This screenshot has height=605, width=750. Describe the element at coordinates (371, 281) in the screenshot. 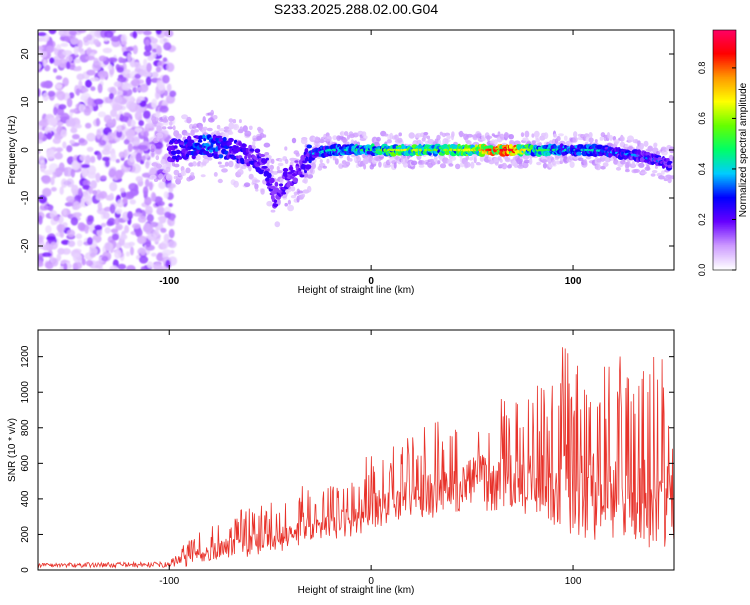

I see `x-tick-label: 0` at that location.